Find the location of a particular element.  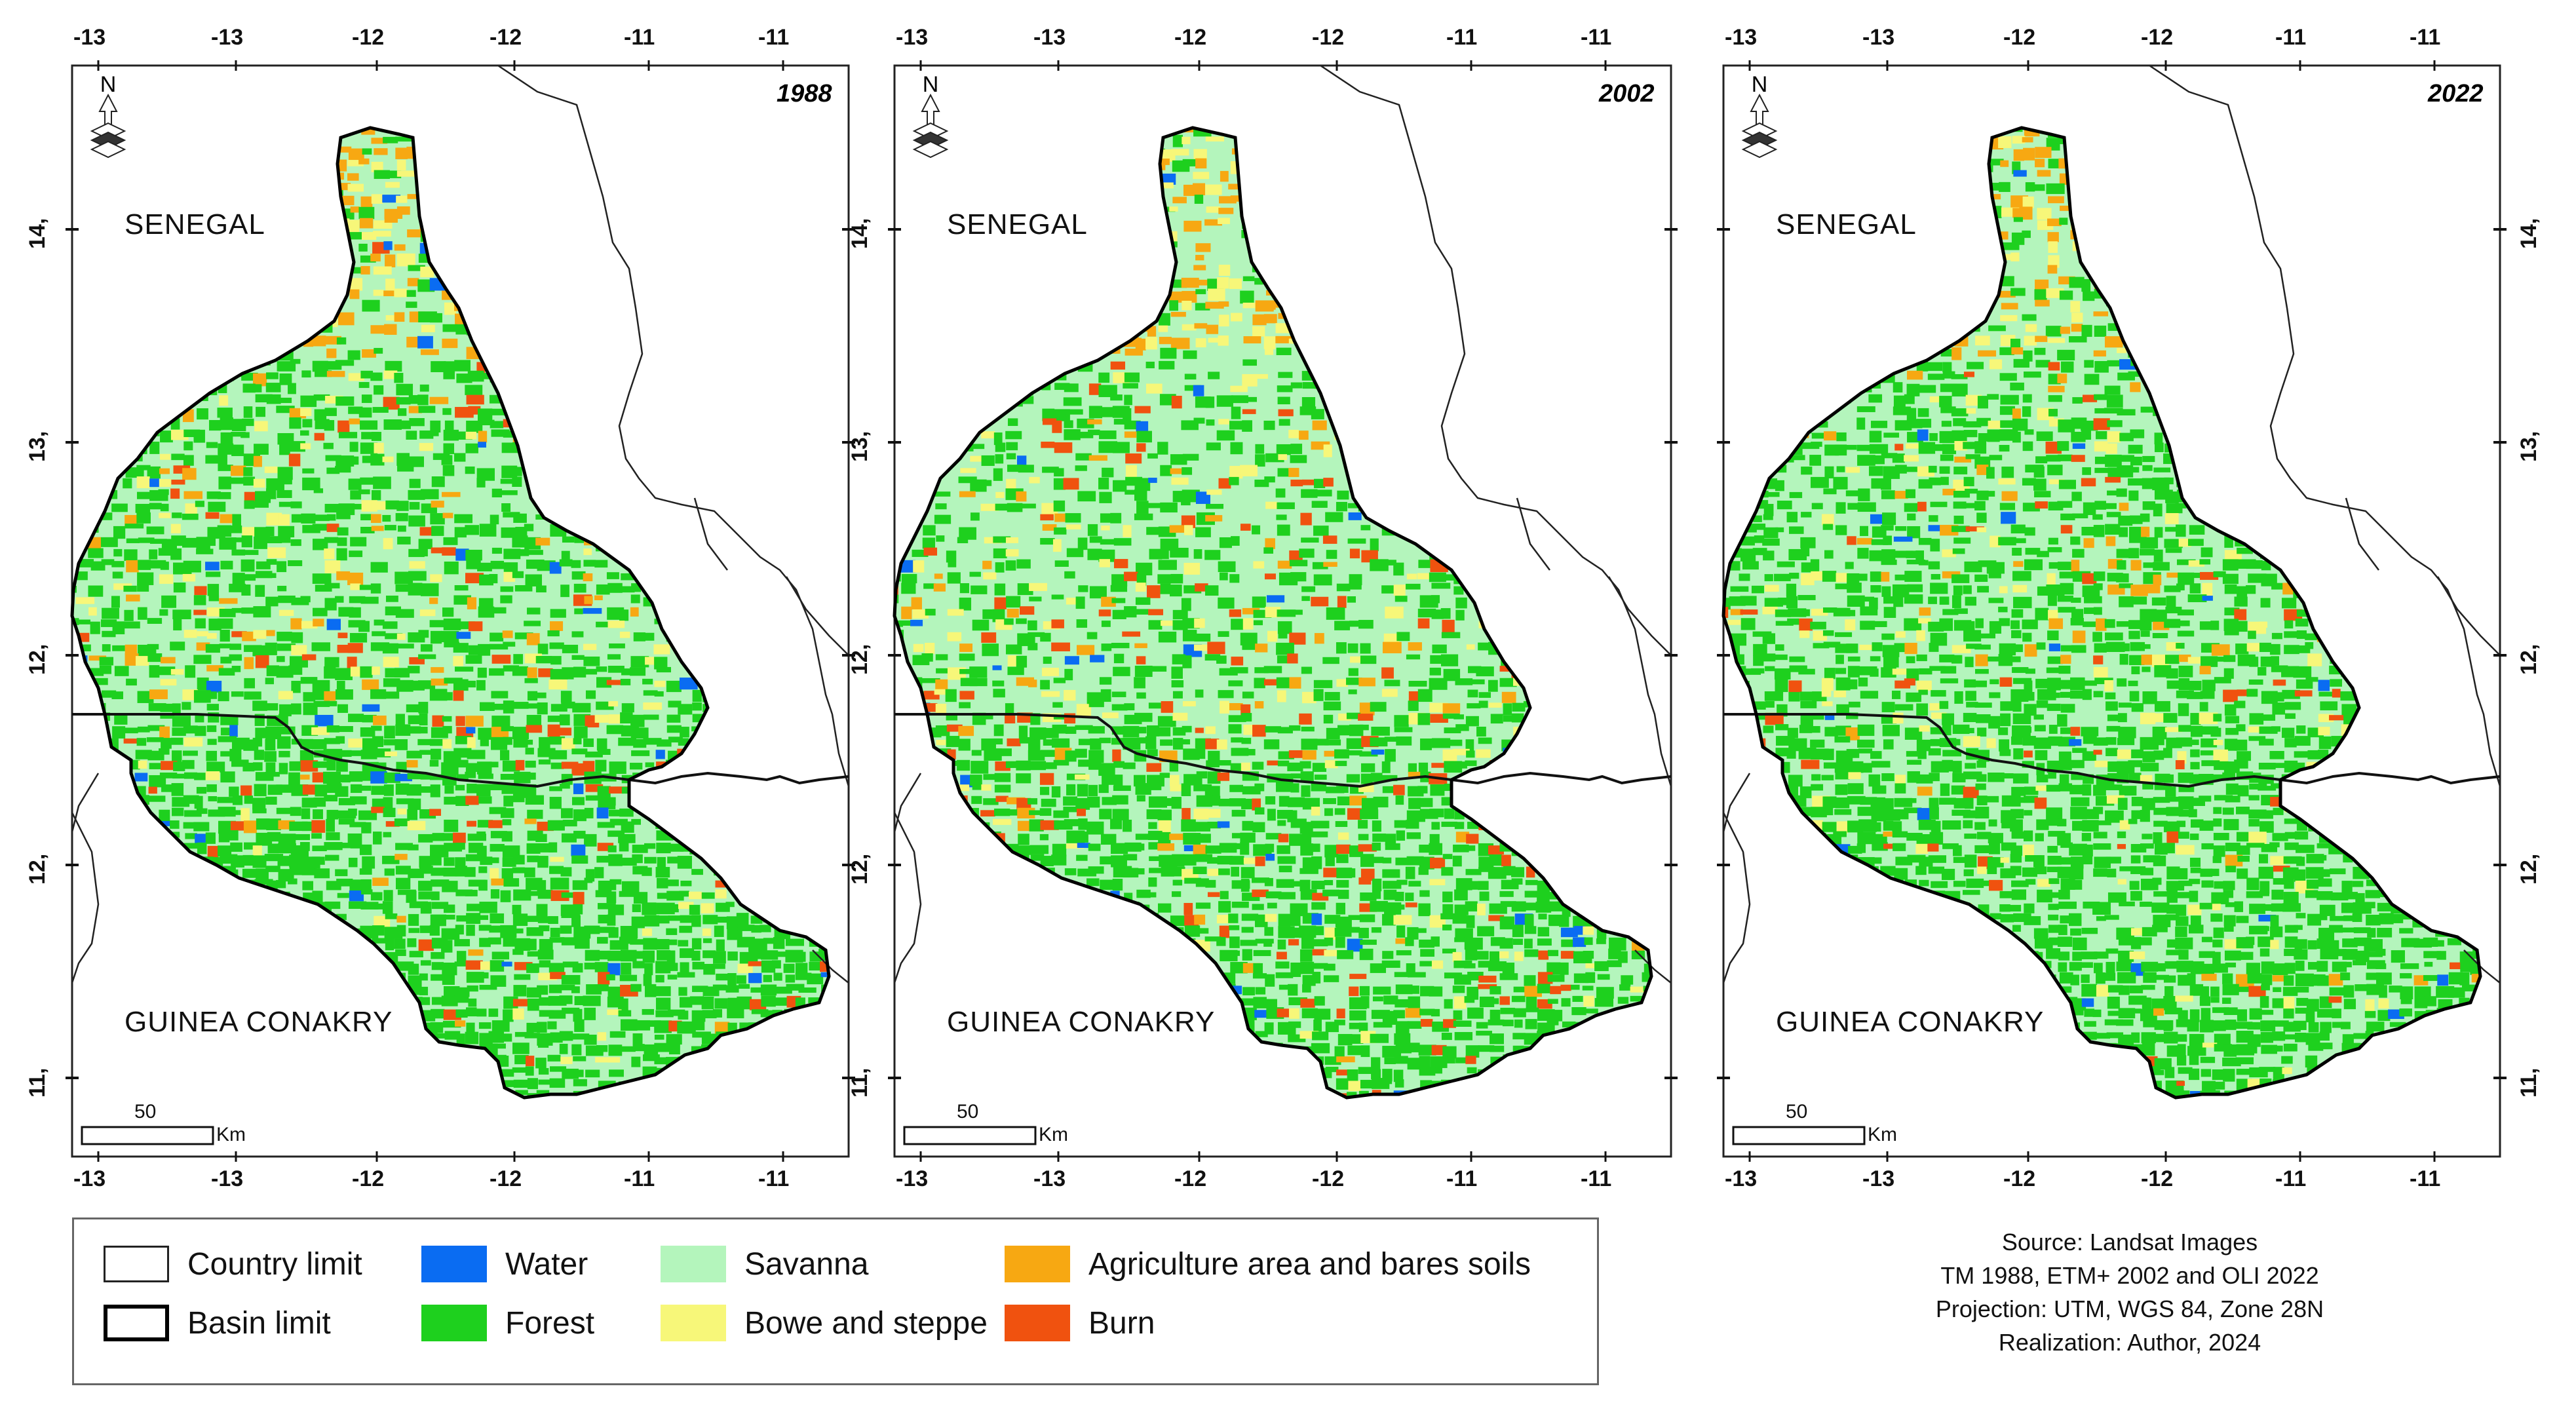

scale-distance: 50 is located at coordinates (145, 1111).